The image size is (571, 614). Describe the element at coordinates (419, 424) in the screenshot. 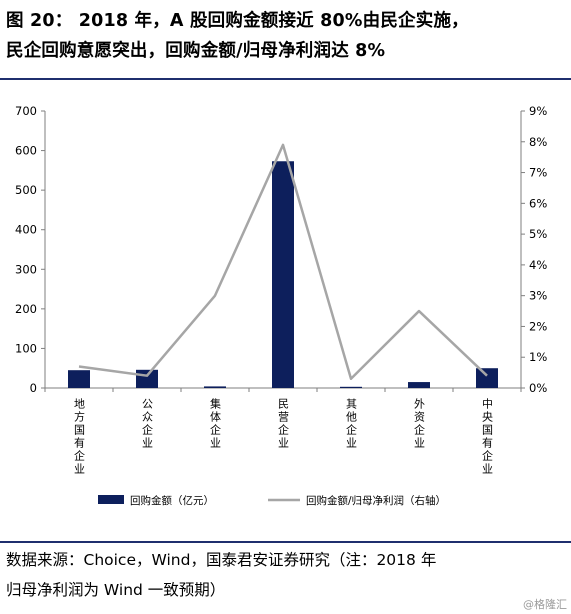

I see `category-label: 外资企业` at that location.